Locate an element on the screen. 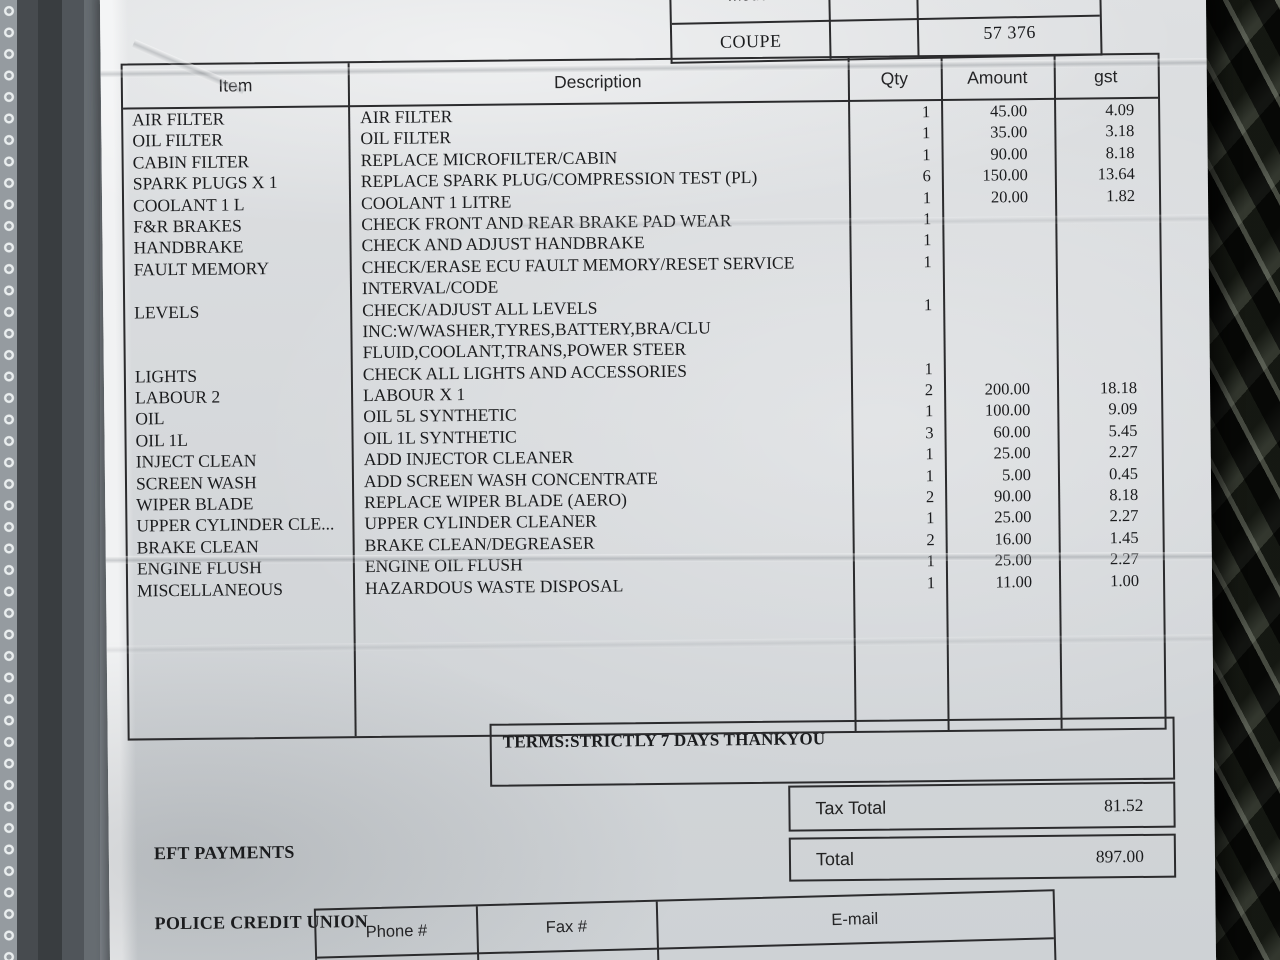 This screenshot has width=1280, height=960. item-cell: FAULT MEMORY is located at coordinates (201, 268).